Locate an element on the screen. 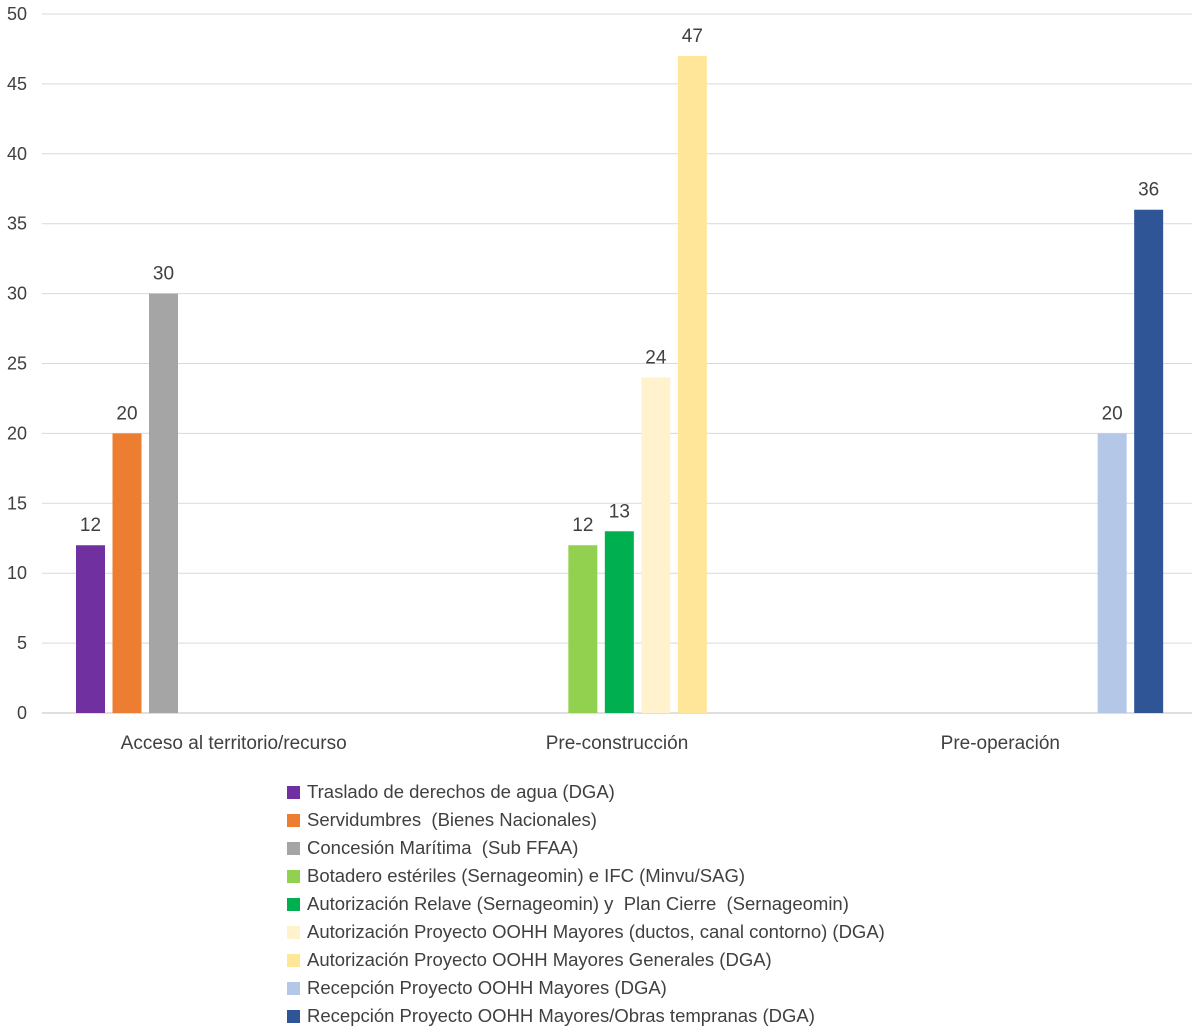 The image size is (1192, 1031). data-label: 24 is located at coordinates (656, 357).